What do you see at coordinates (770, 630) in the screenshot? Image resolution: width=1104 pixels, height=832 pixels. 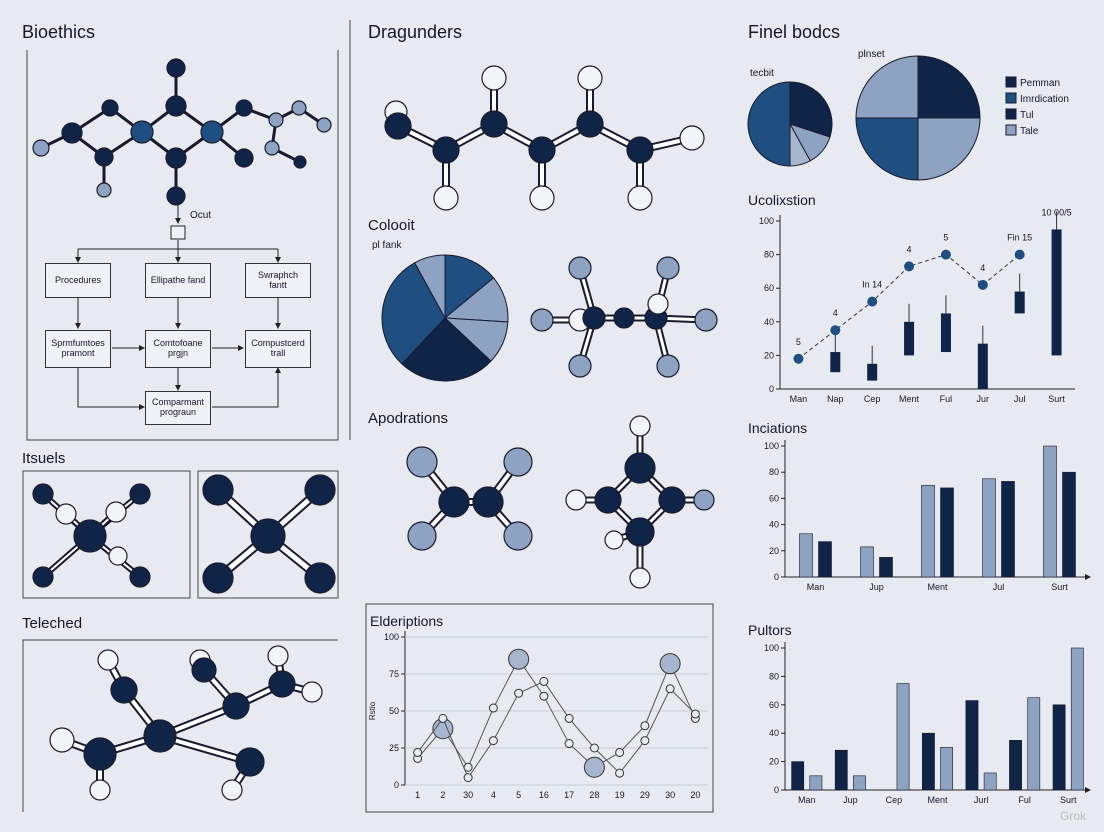 I see `chart-title: Pultors` at bounding box center [770, 630].